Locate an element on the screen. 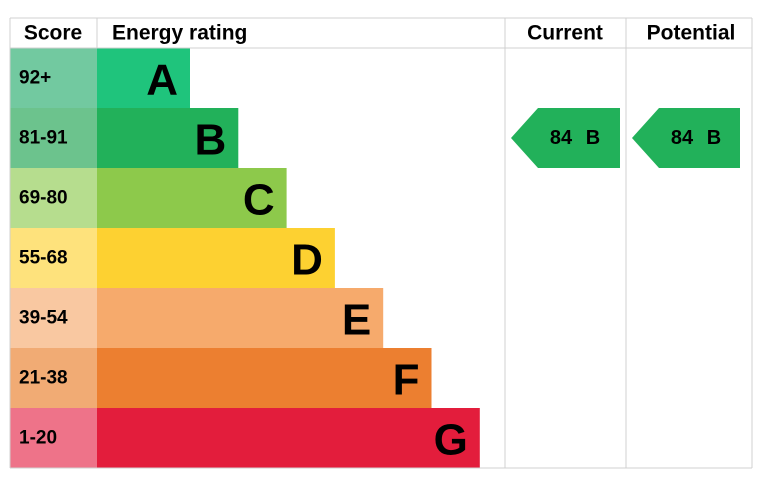 This screenshot has height=494, width=768. rating-letter: A is located at coordinates (162, 80).